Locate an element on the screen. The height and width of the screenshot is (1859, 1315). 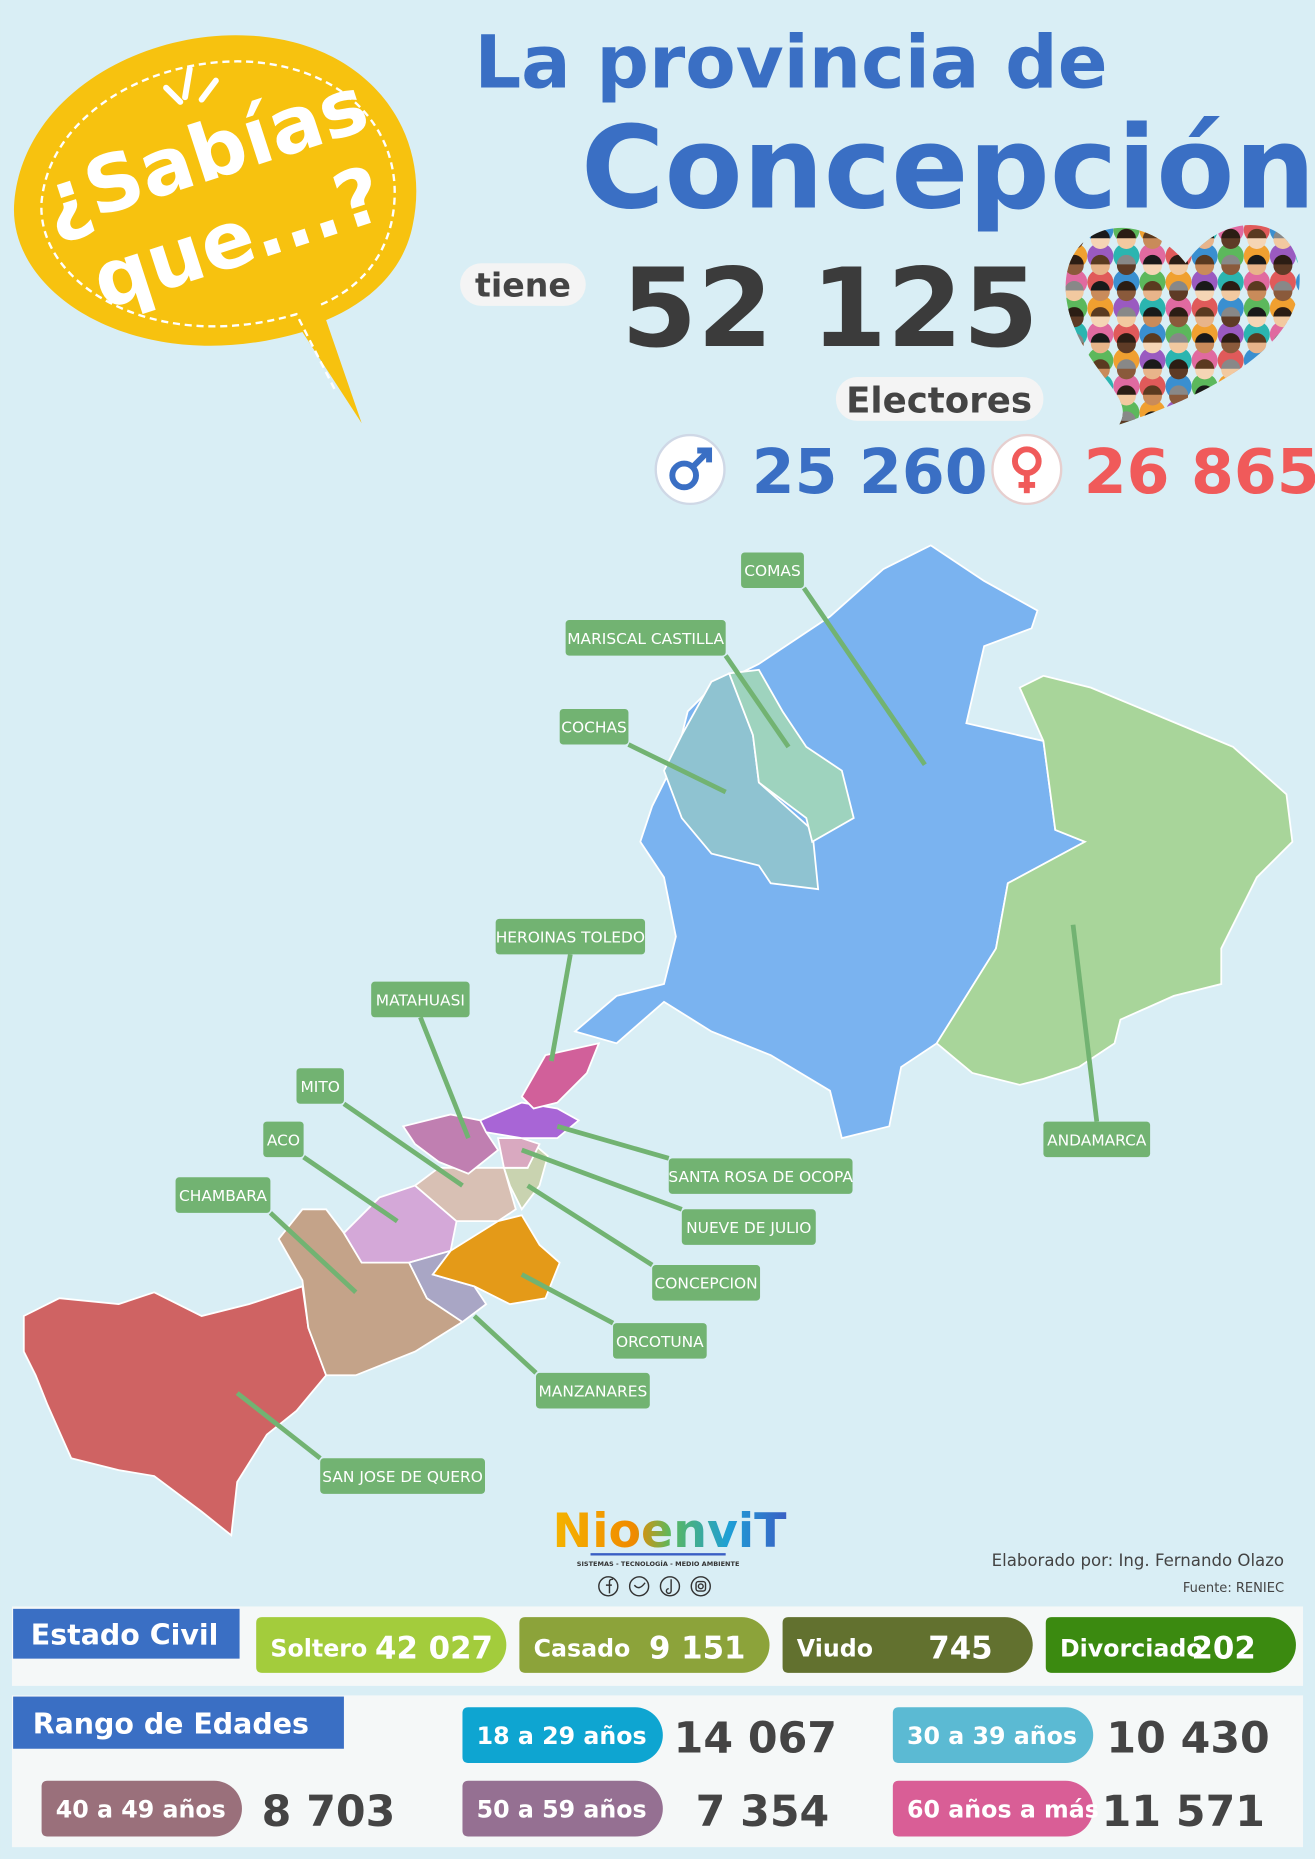
district-label: CHAMBARA is located at coordinates (223, 1196).